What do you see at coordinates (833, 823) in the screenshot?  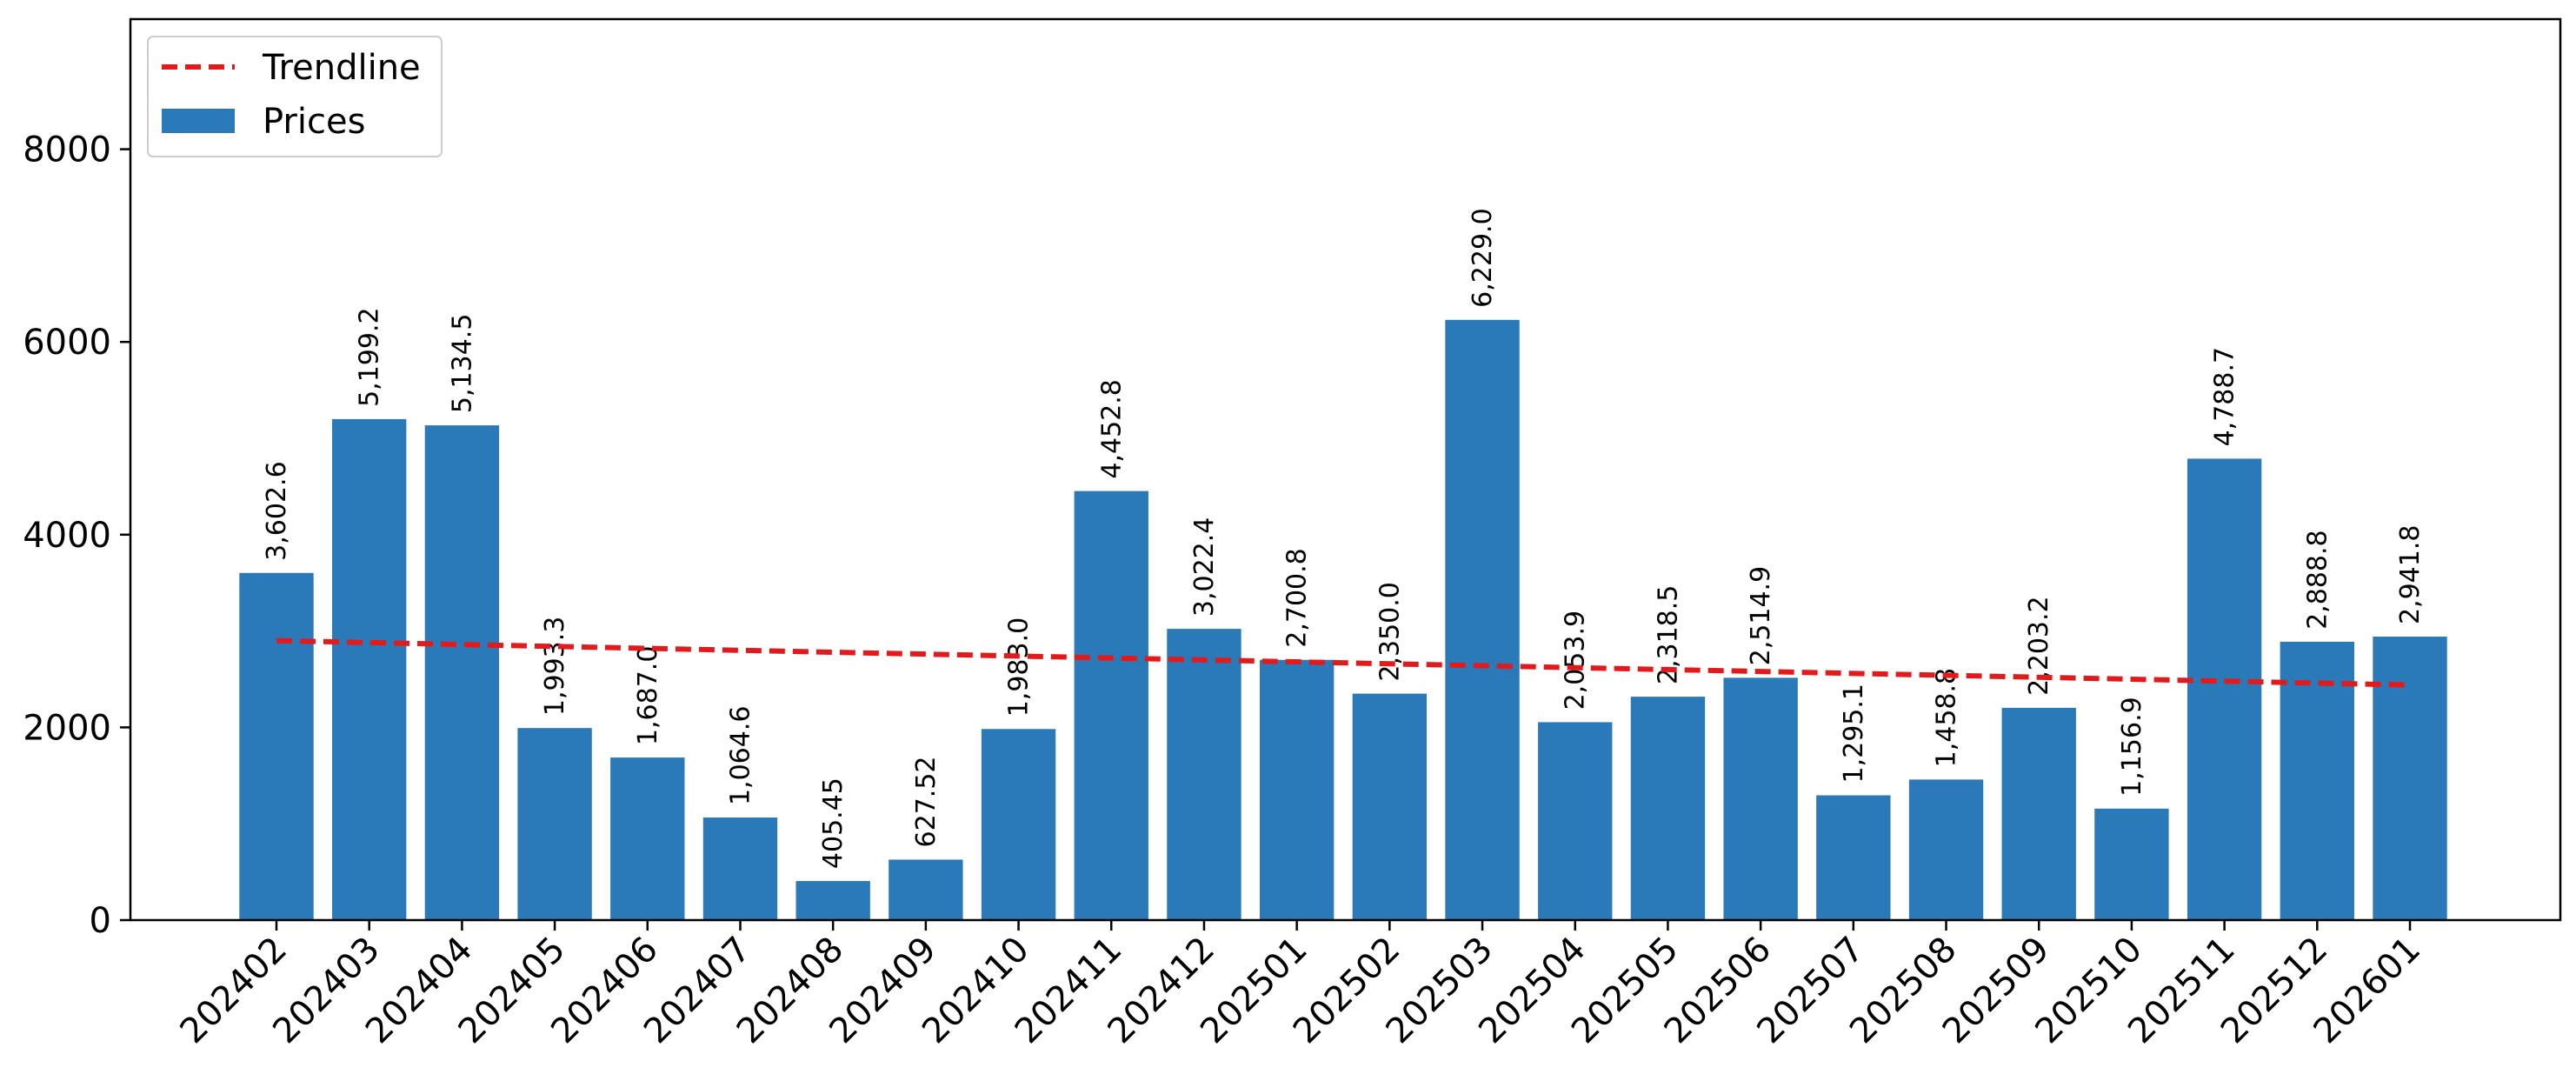 I see `bar-value-label: 405.45` at bounding box center [833, 823].